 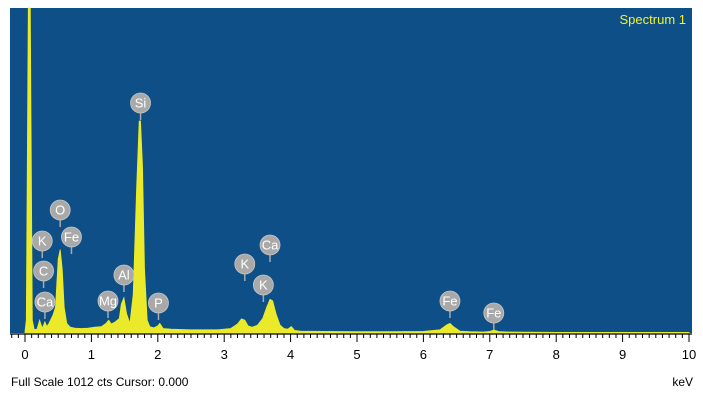 What do you see at coordinates (423, 354) in the screenshot?
I see `x-tick-label: 6` at bounding box center [423, 354].